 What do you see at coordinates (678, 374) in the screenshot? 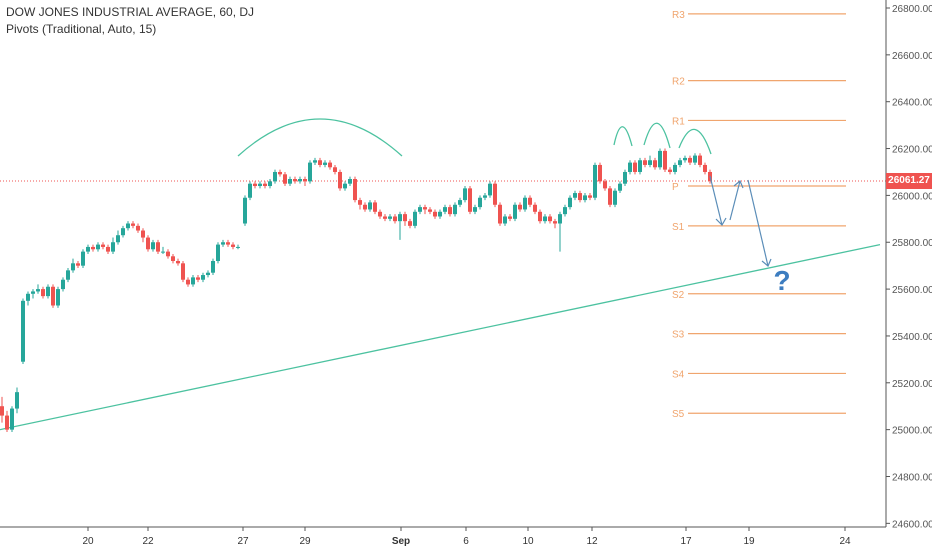
I see `pivot-label-s4: S4` at bounding box center [678, 374].